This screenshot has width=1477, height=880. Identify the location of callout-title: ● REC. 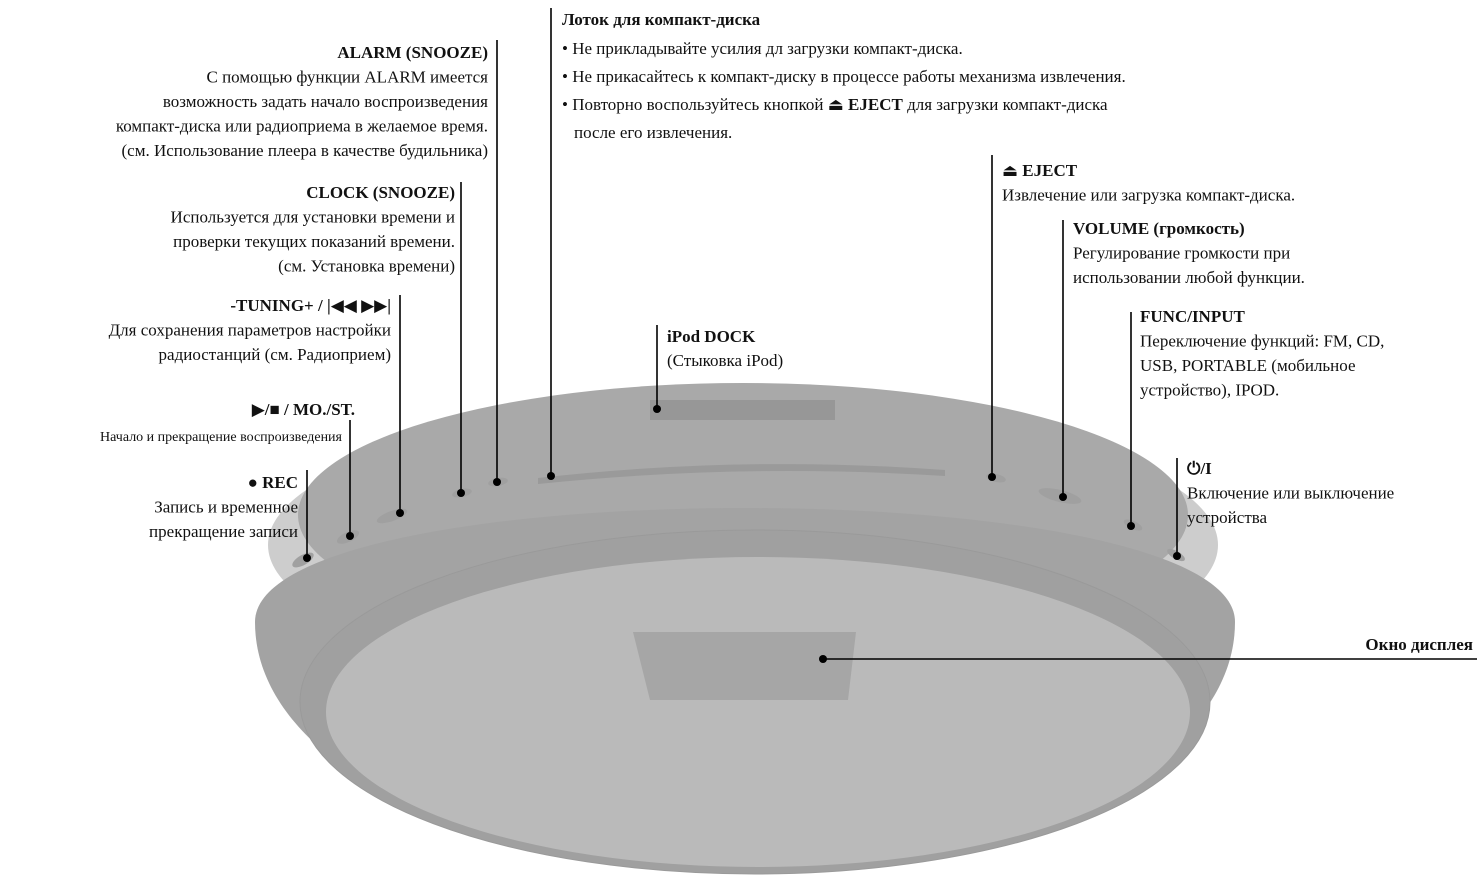
(273, 482).